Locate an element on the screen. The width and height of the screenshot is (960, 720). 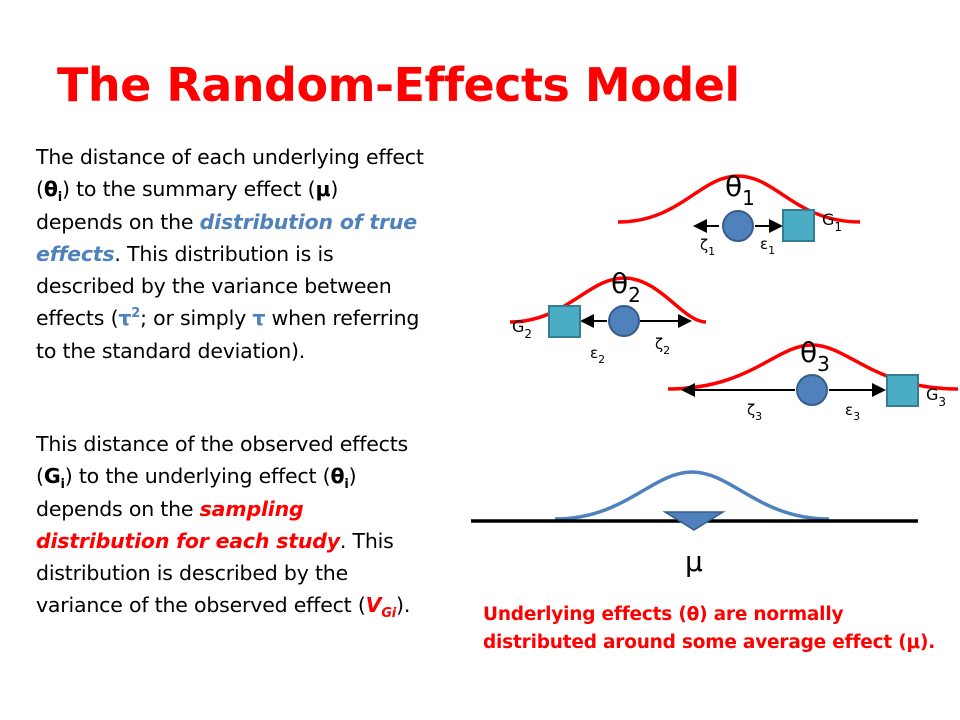
tau-squared-symbol: τ2 is located at coordinates (129, 318).